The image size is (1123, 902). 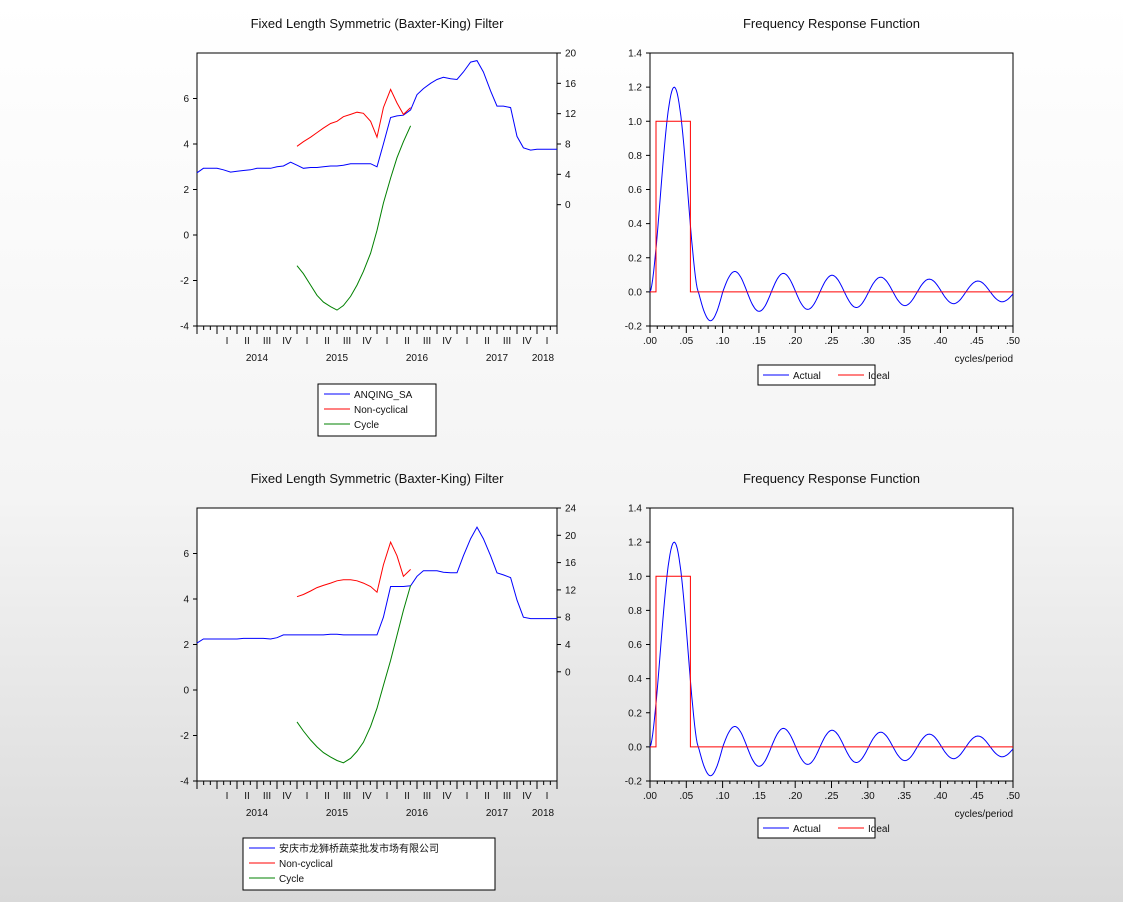 What do you see at coordinates (571, 509) in the screenshot?
I see `chart3-right-tick-label: 24` at bounding box center [571, 509].